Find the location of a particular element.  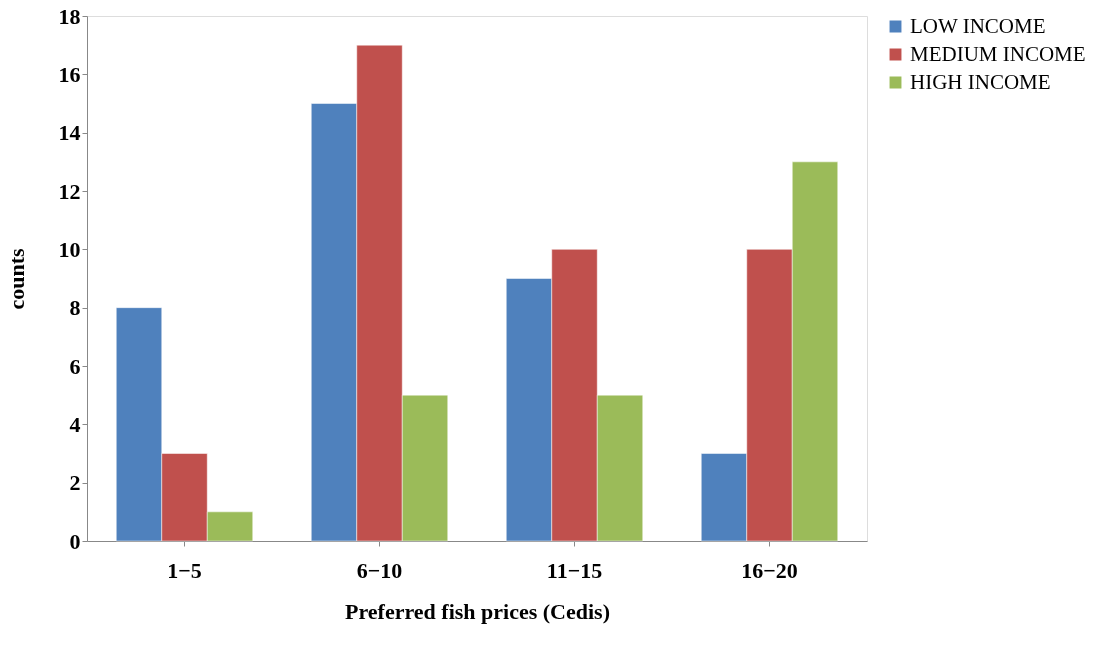

x-tick-label: 16−20 is located at coordinates (769, 570).